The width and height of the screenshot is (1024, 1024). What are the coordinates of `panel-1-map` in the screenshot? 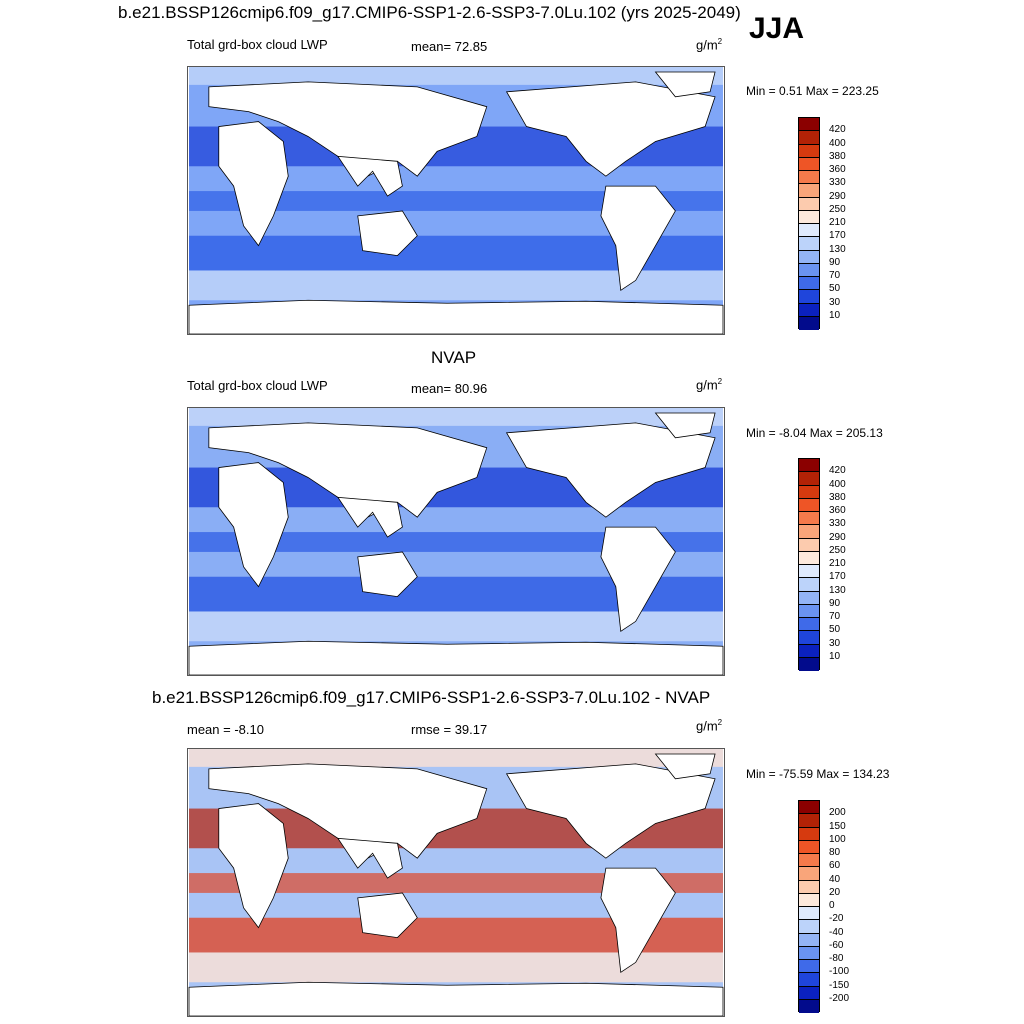 It's located at (456, 200).